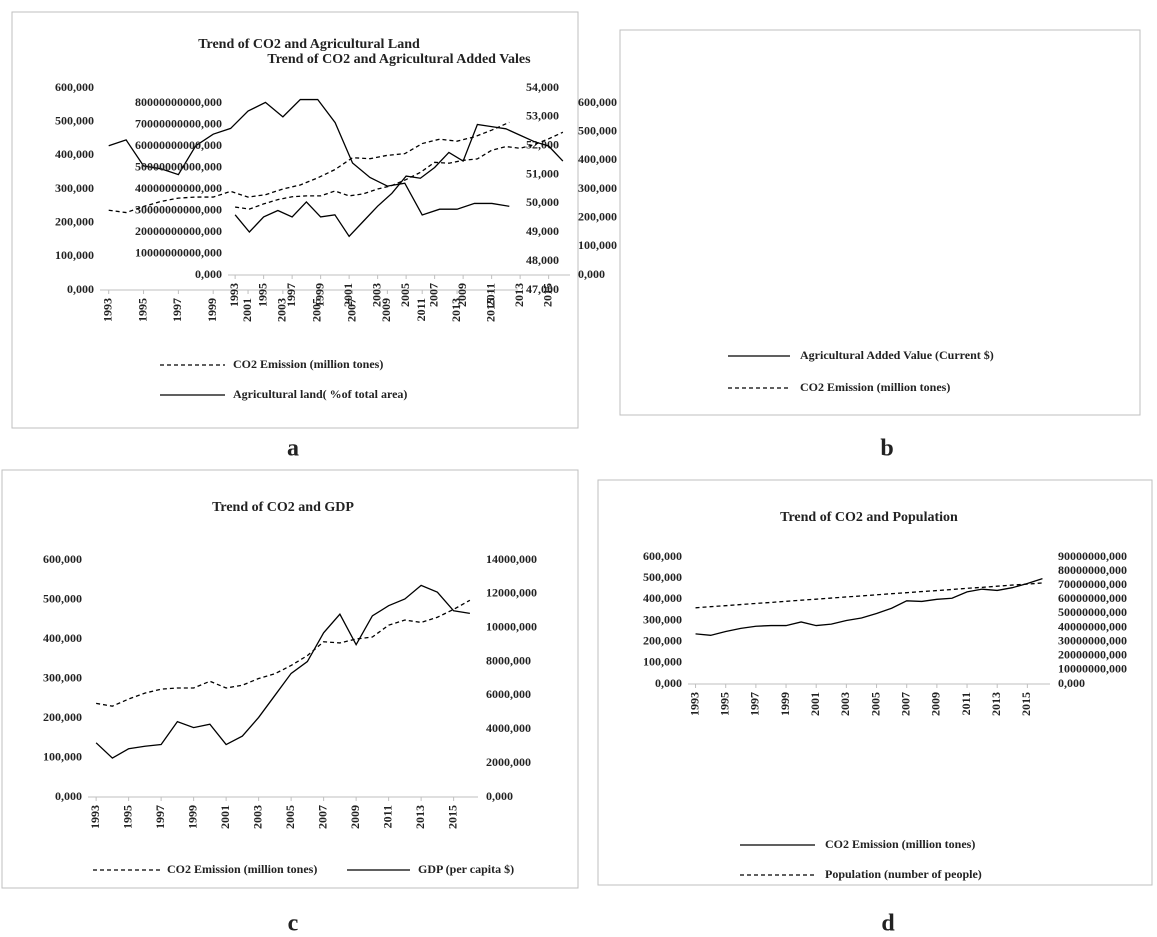 The height and width of the screenshot is (937, 1157). What do you see at coordinates (897, 355) in the screenshot?
I see `legend-label: Agricultural Added Value (Current $)` at bounding box center [897, 355].